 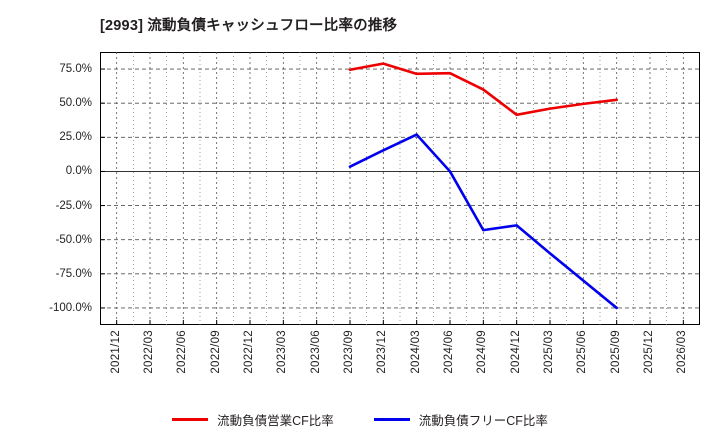 I want to click on x-tick-label: 2022/09, so click(x=215, y=352).